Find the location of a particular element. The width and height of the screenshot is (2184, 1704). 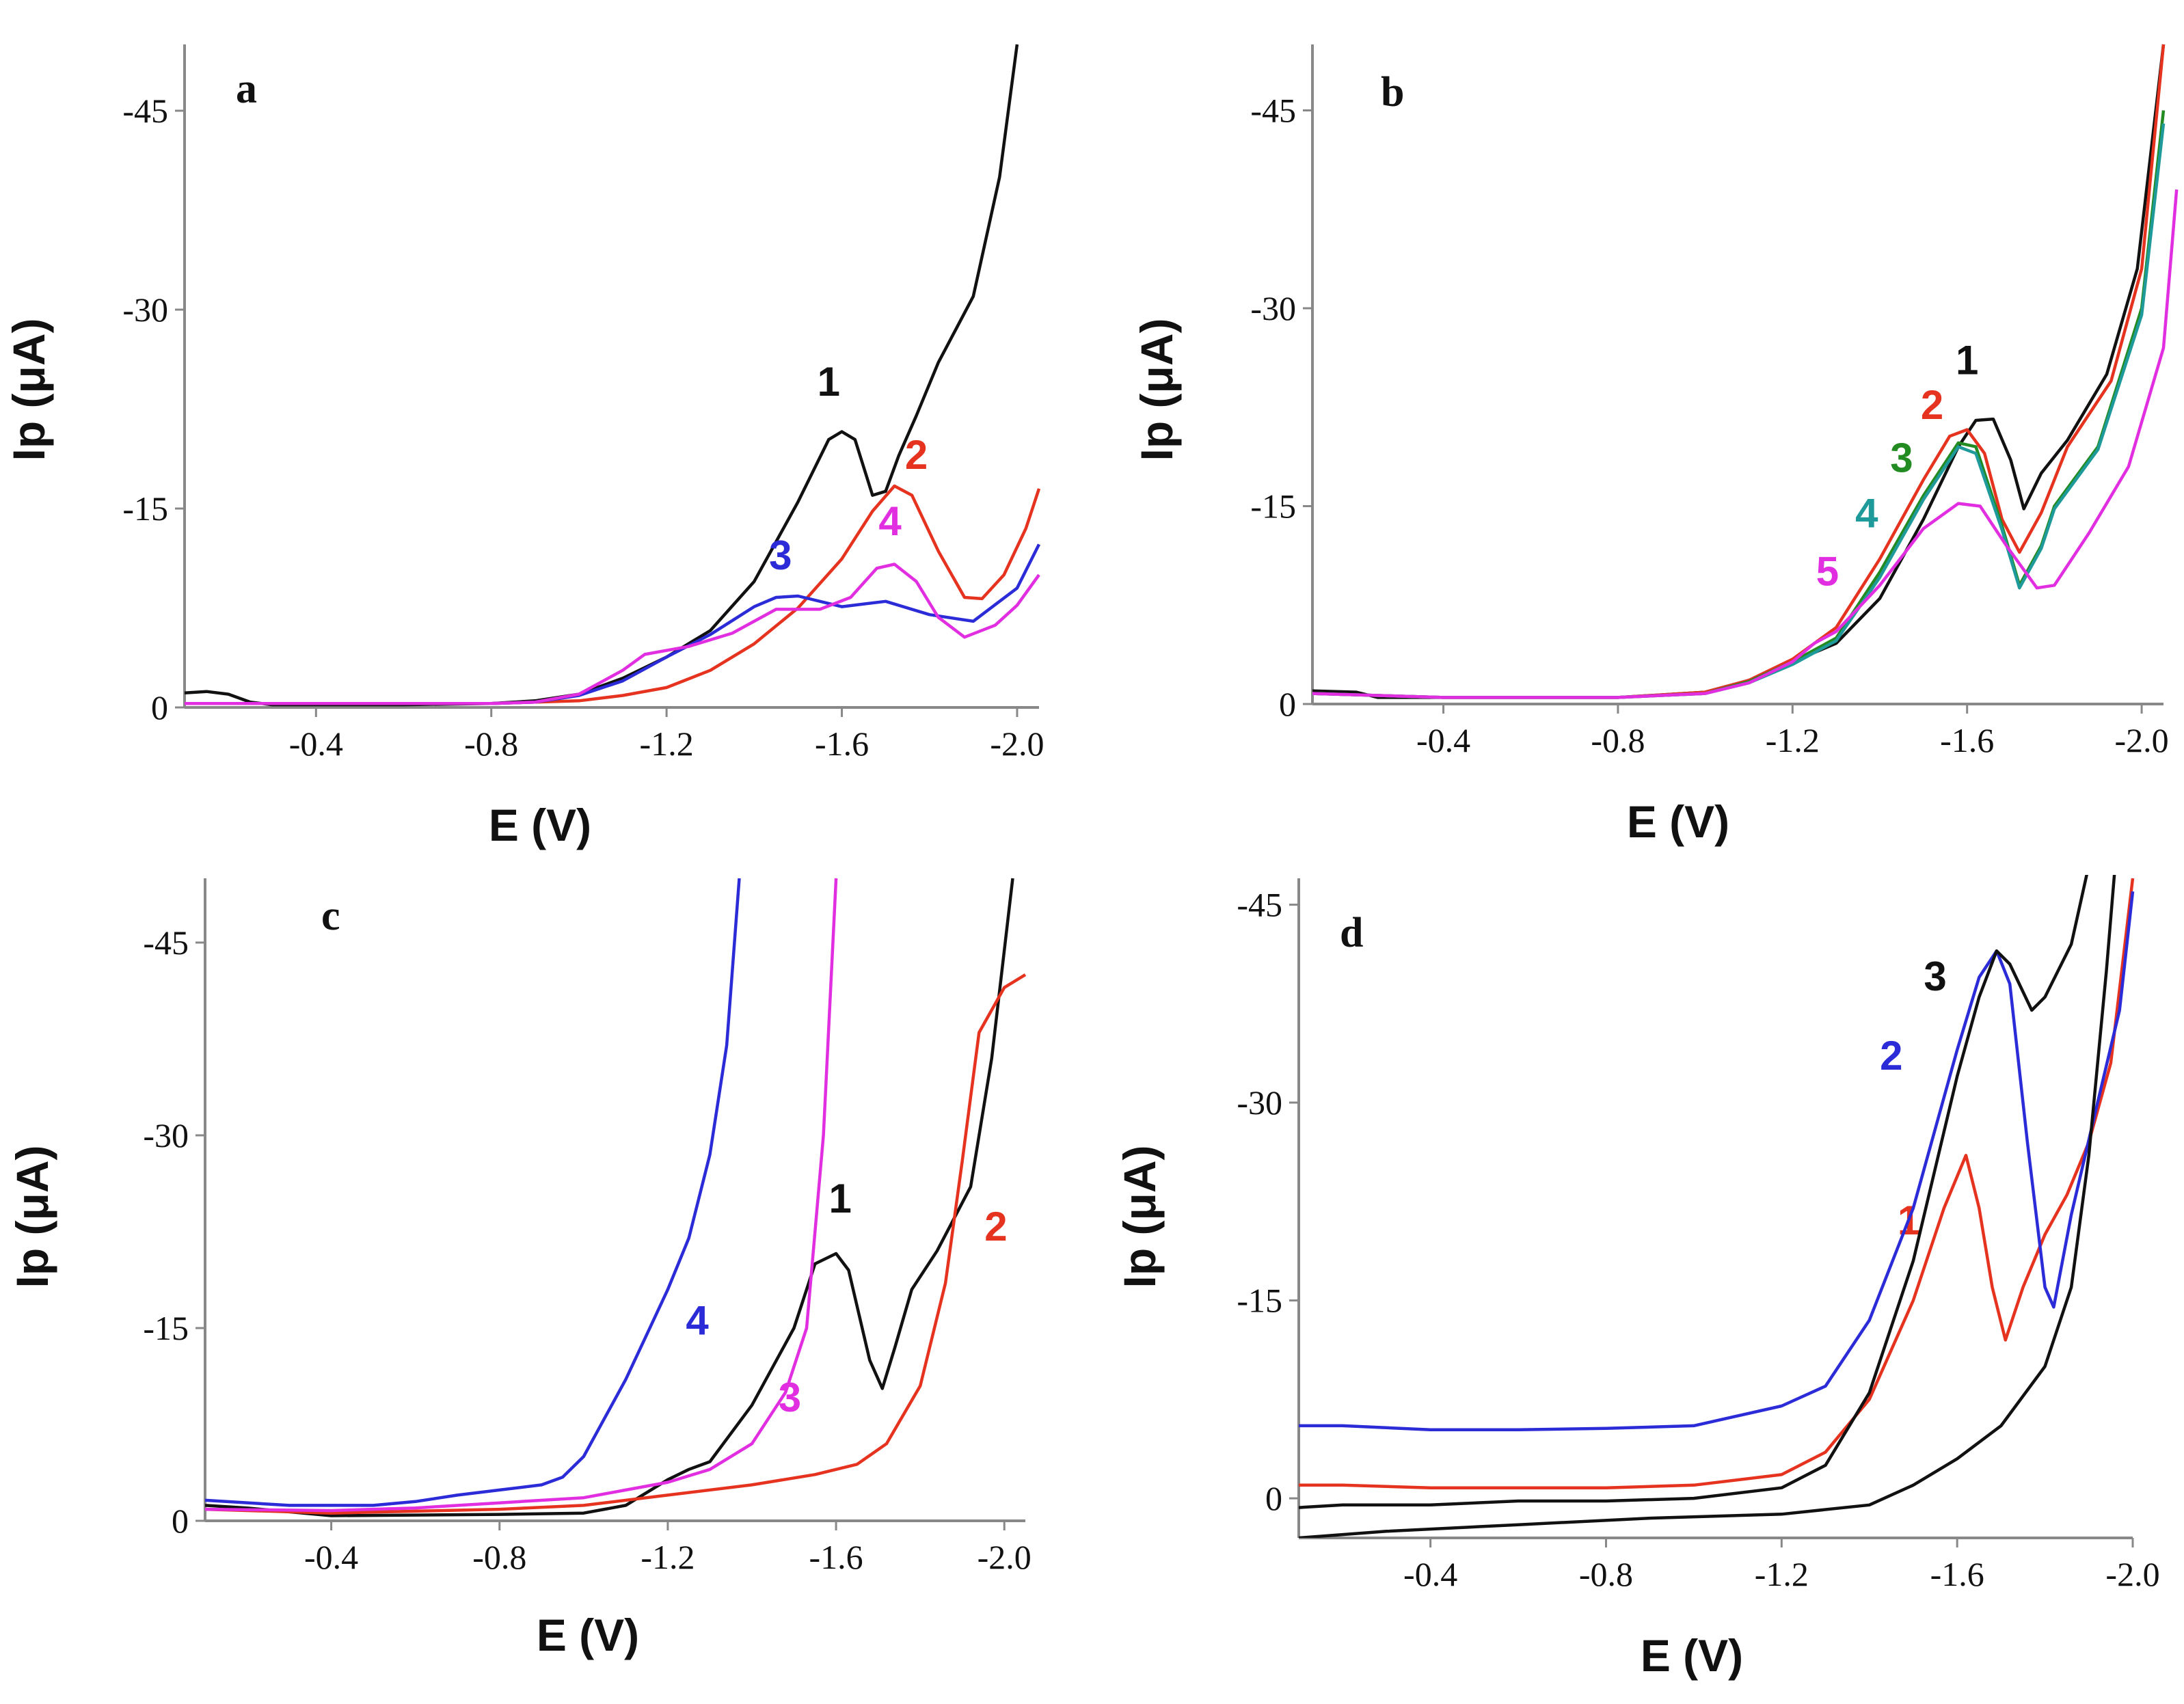

curve-label-b-4: 4 is located at coordinates (1866, 513).